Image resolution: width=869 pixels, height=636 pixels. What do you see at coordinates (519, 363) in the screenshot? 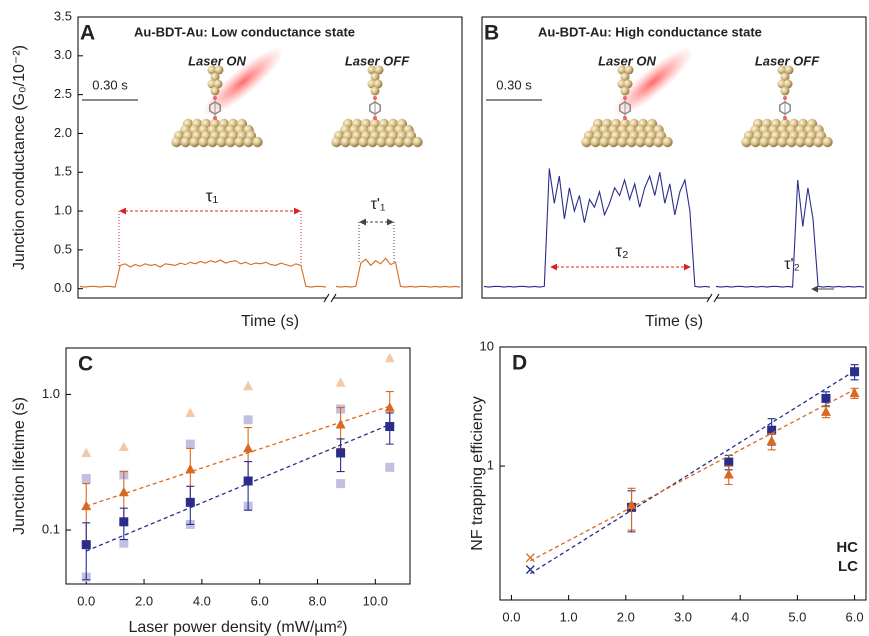
I see `panel-label: D` at bounding box center [519, 363].